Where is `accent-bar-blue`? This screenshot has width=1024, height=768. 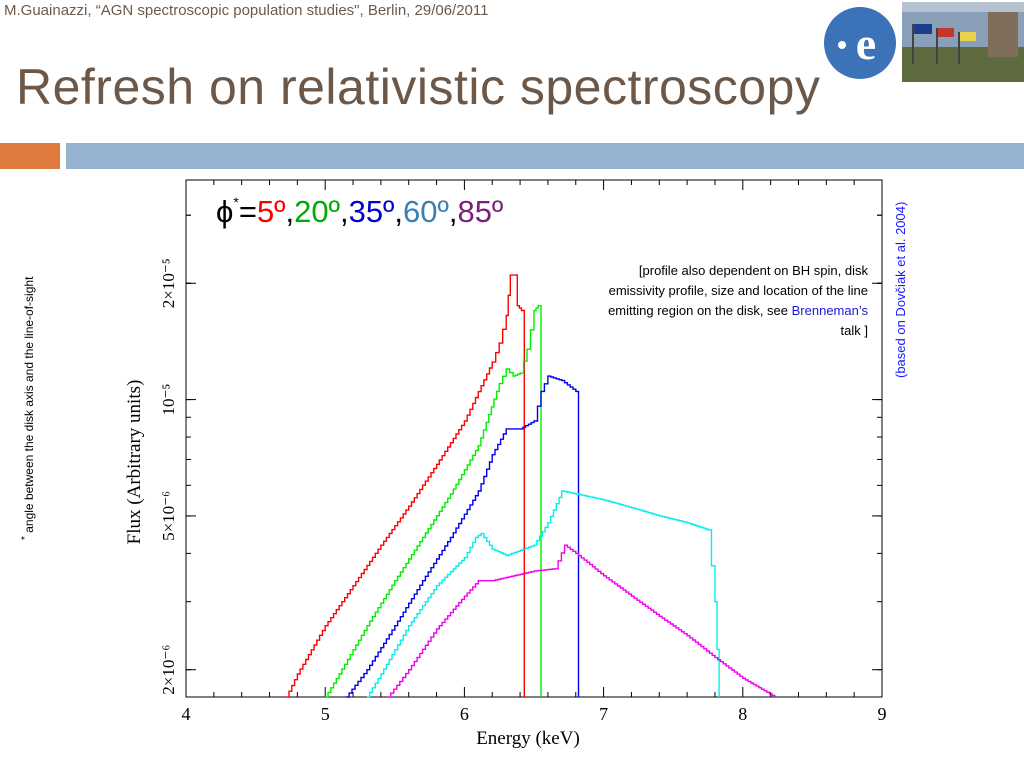 accent-bar-blue is located at coordinates (545, 156).